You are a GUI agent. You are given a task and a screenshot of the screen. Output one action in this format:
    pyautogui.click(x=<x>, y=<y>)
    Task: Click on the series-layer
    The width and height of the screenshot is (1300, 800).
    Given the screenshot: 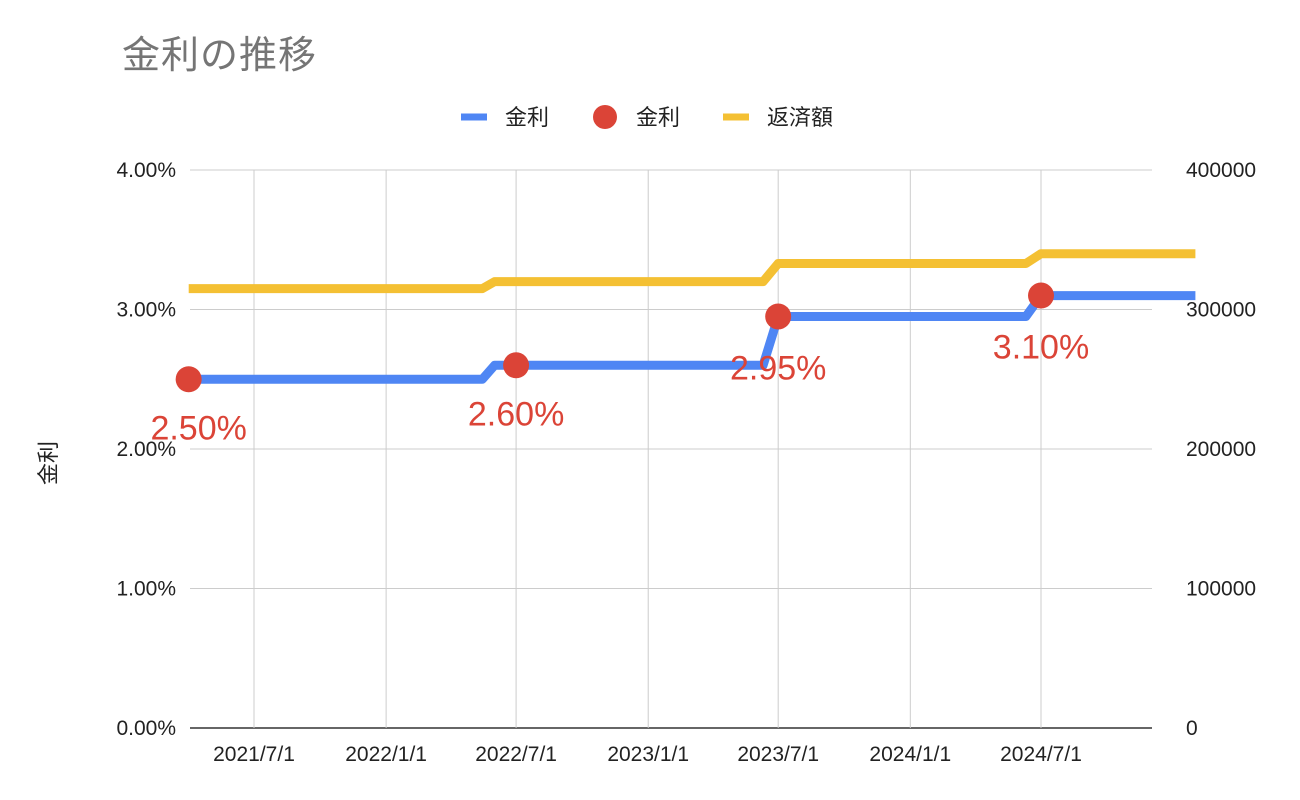 What is the action you would take?
    pyautogui.click(x=685, y=321)
    